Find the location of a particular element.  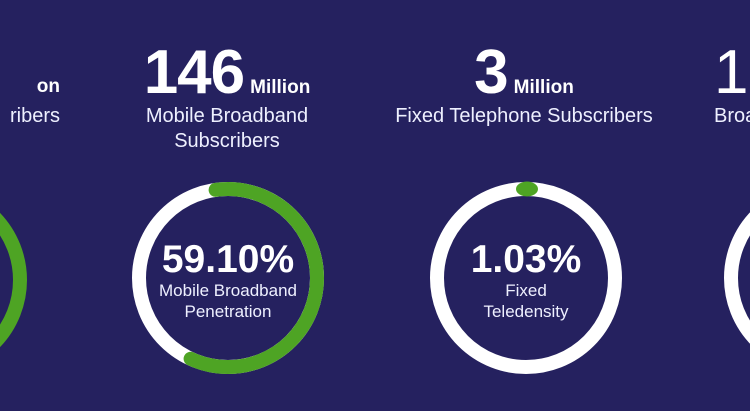

ring-partial-left is located at coordinates (13, 280).